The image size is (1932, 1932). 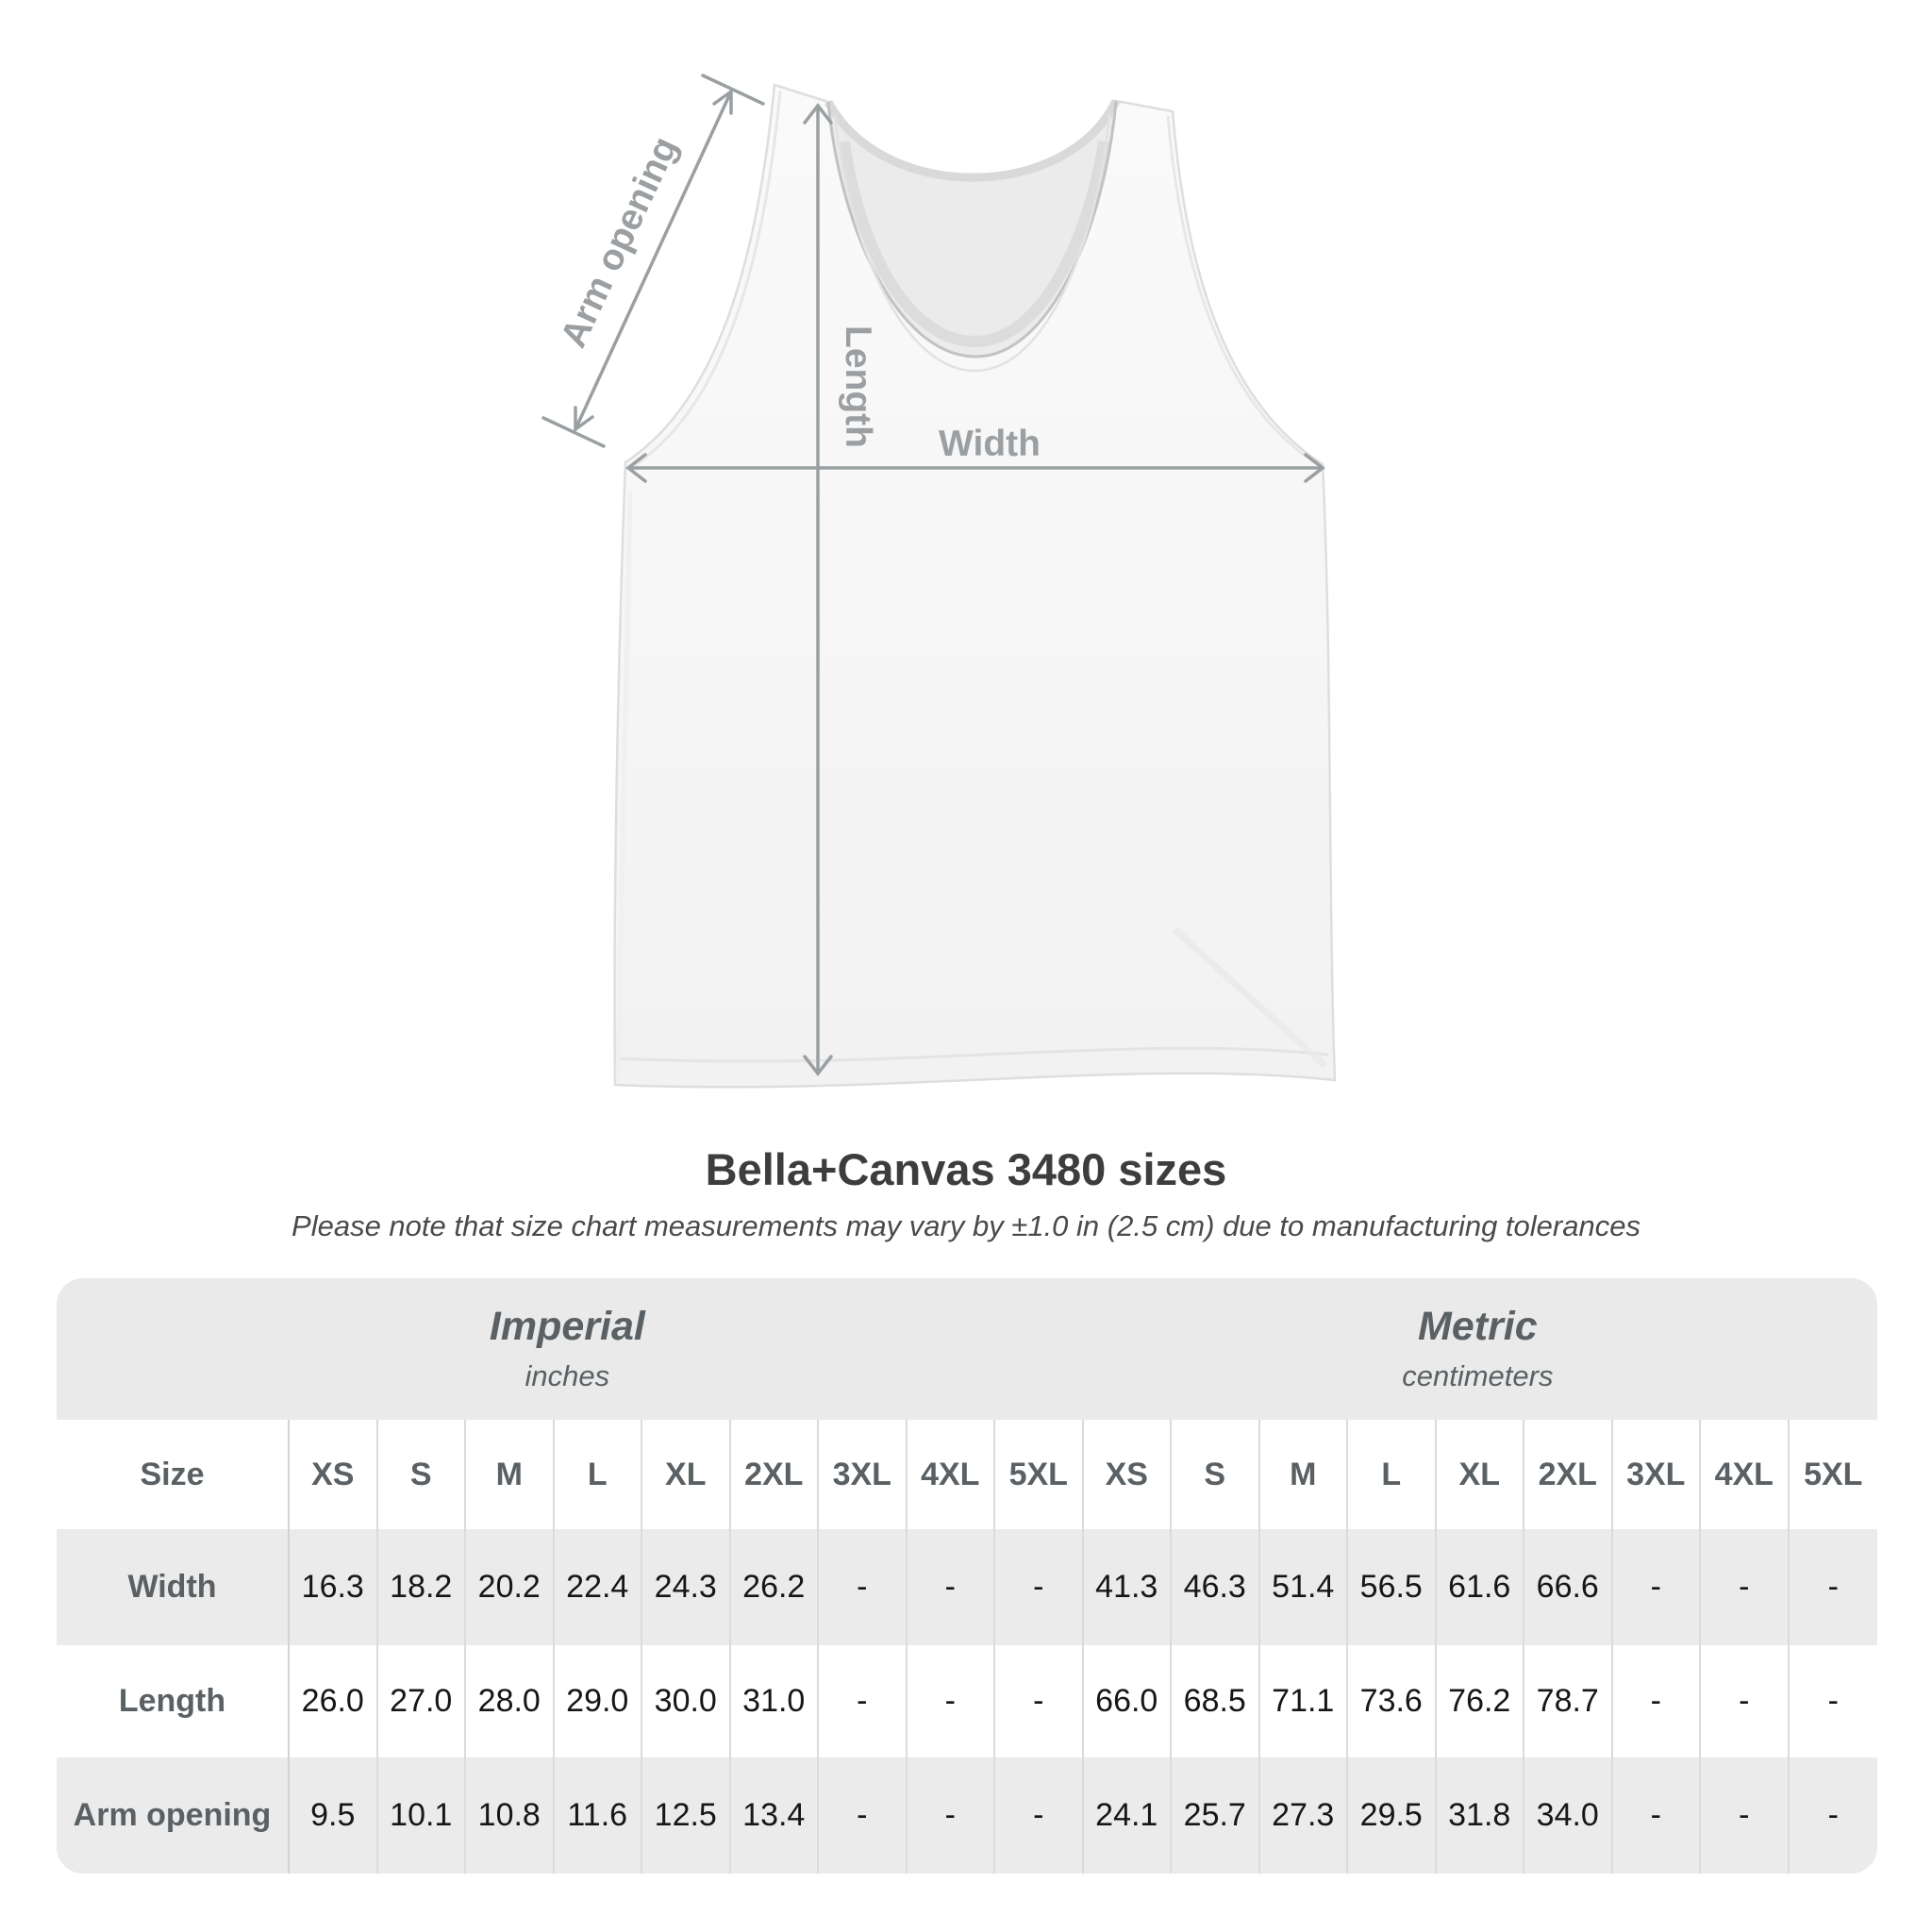 I want to click on imperial-header: Imperial inches, so click(x=567, y=1349).